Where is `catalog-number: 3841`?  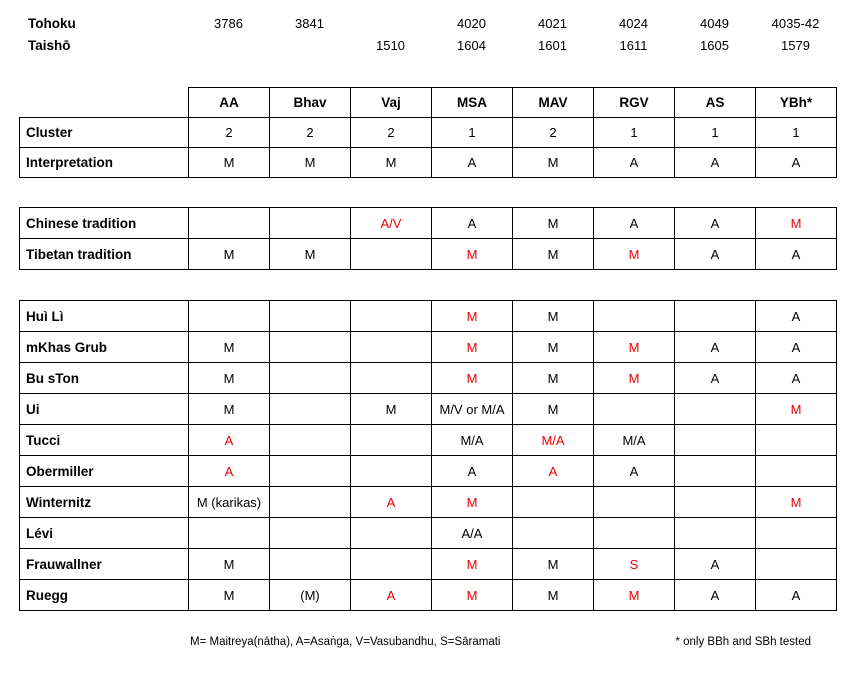
catalog-number: 3841 is located at coordinates (309, 23).